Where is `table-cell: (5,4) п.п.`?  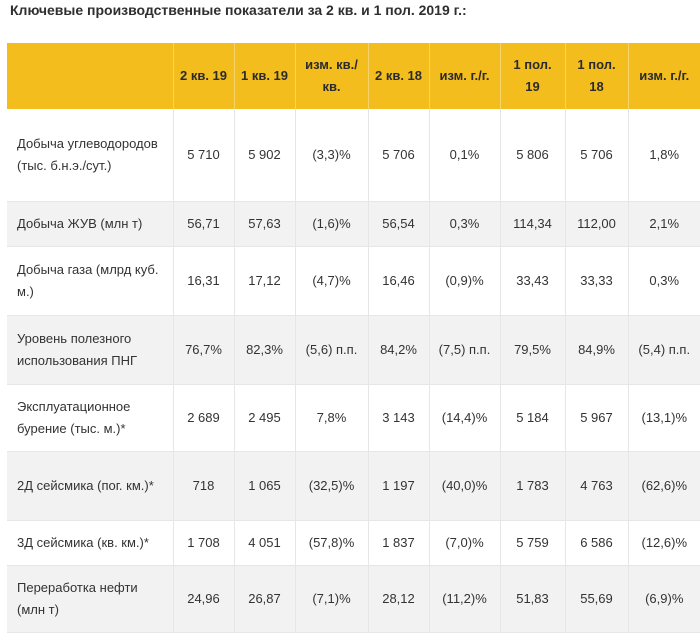
table-cell: (5,4) п.п. is located at coordinates (664, 350).